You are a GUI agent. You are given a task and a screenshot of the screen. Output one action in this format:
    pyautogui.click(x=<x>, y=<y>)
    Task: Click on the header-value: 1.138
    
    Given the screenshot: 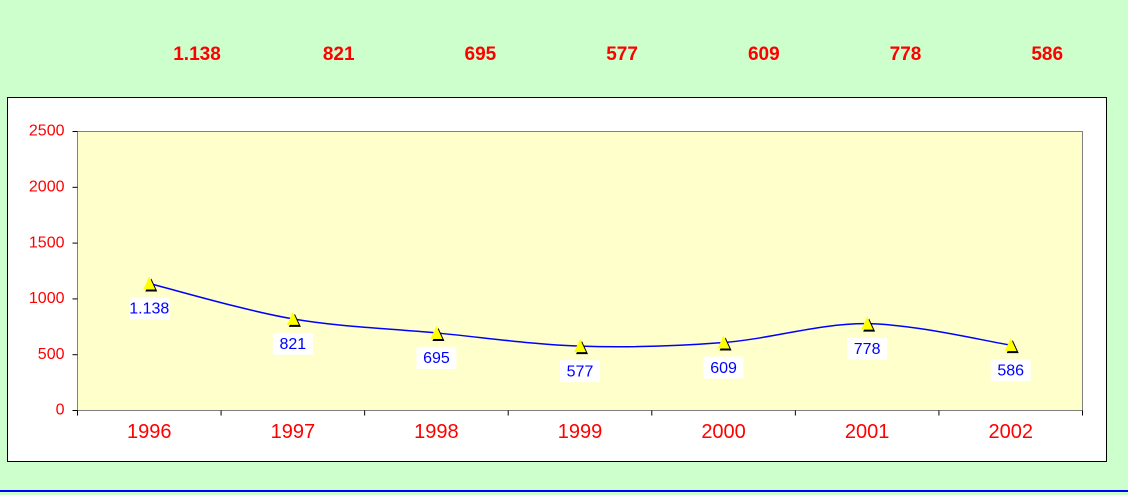 What is the action you would take?
    pyautogui.click(x=197, y=54)
    